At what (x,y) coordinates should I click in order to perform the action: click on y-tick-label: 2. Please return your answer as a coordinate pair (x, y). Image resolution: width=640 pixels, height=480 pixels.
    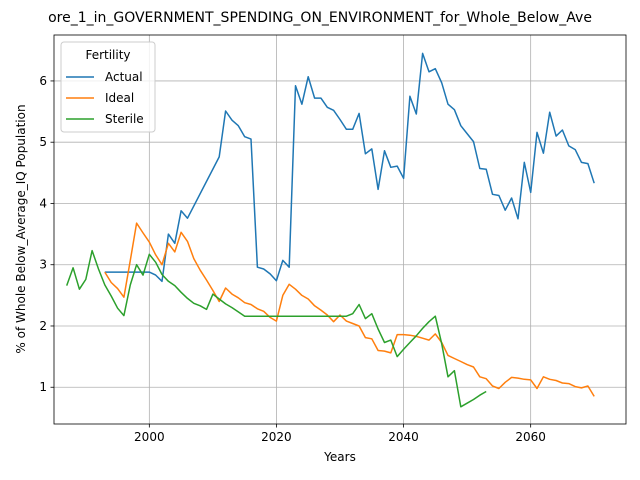
    Looking at the image, I should click on (43, 326).